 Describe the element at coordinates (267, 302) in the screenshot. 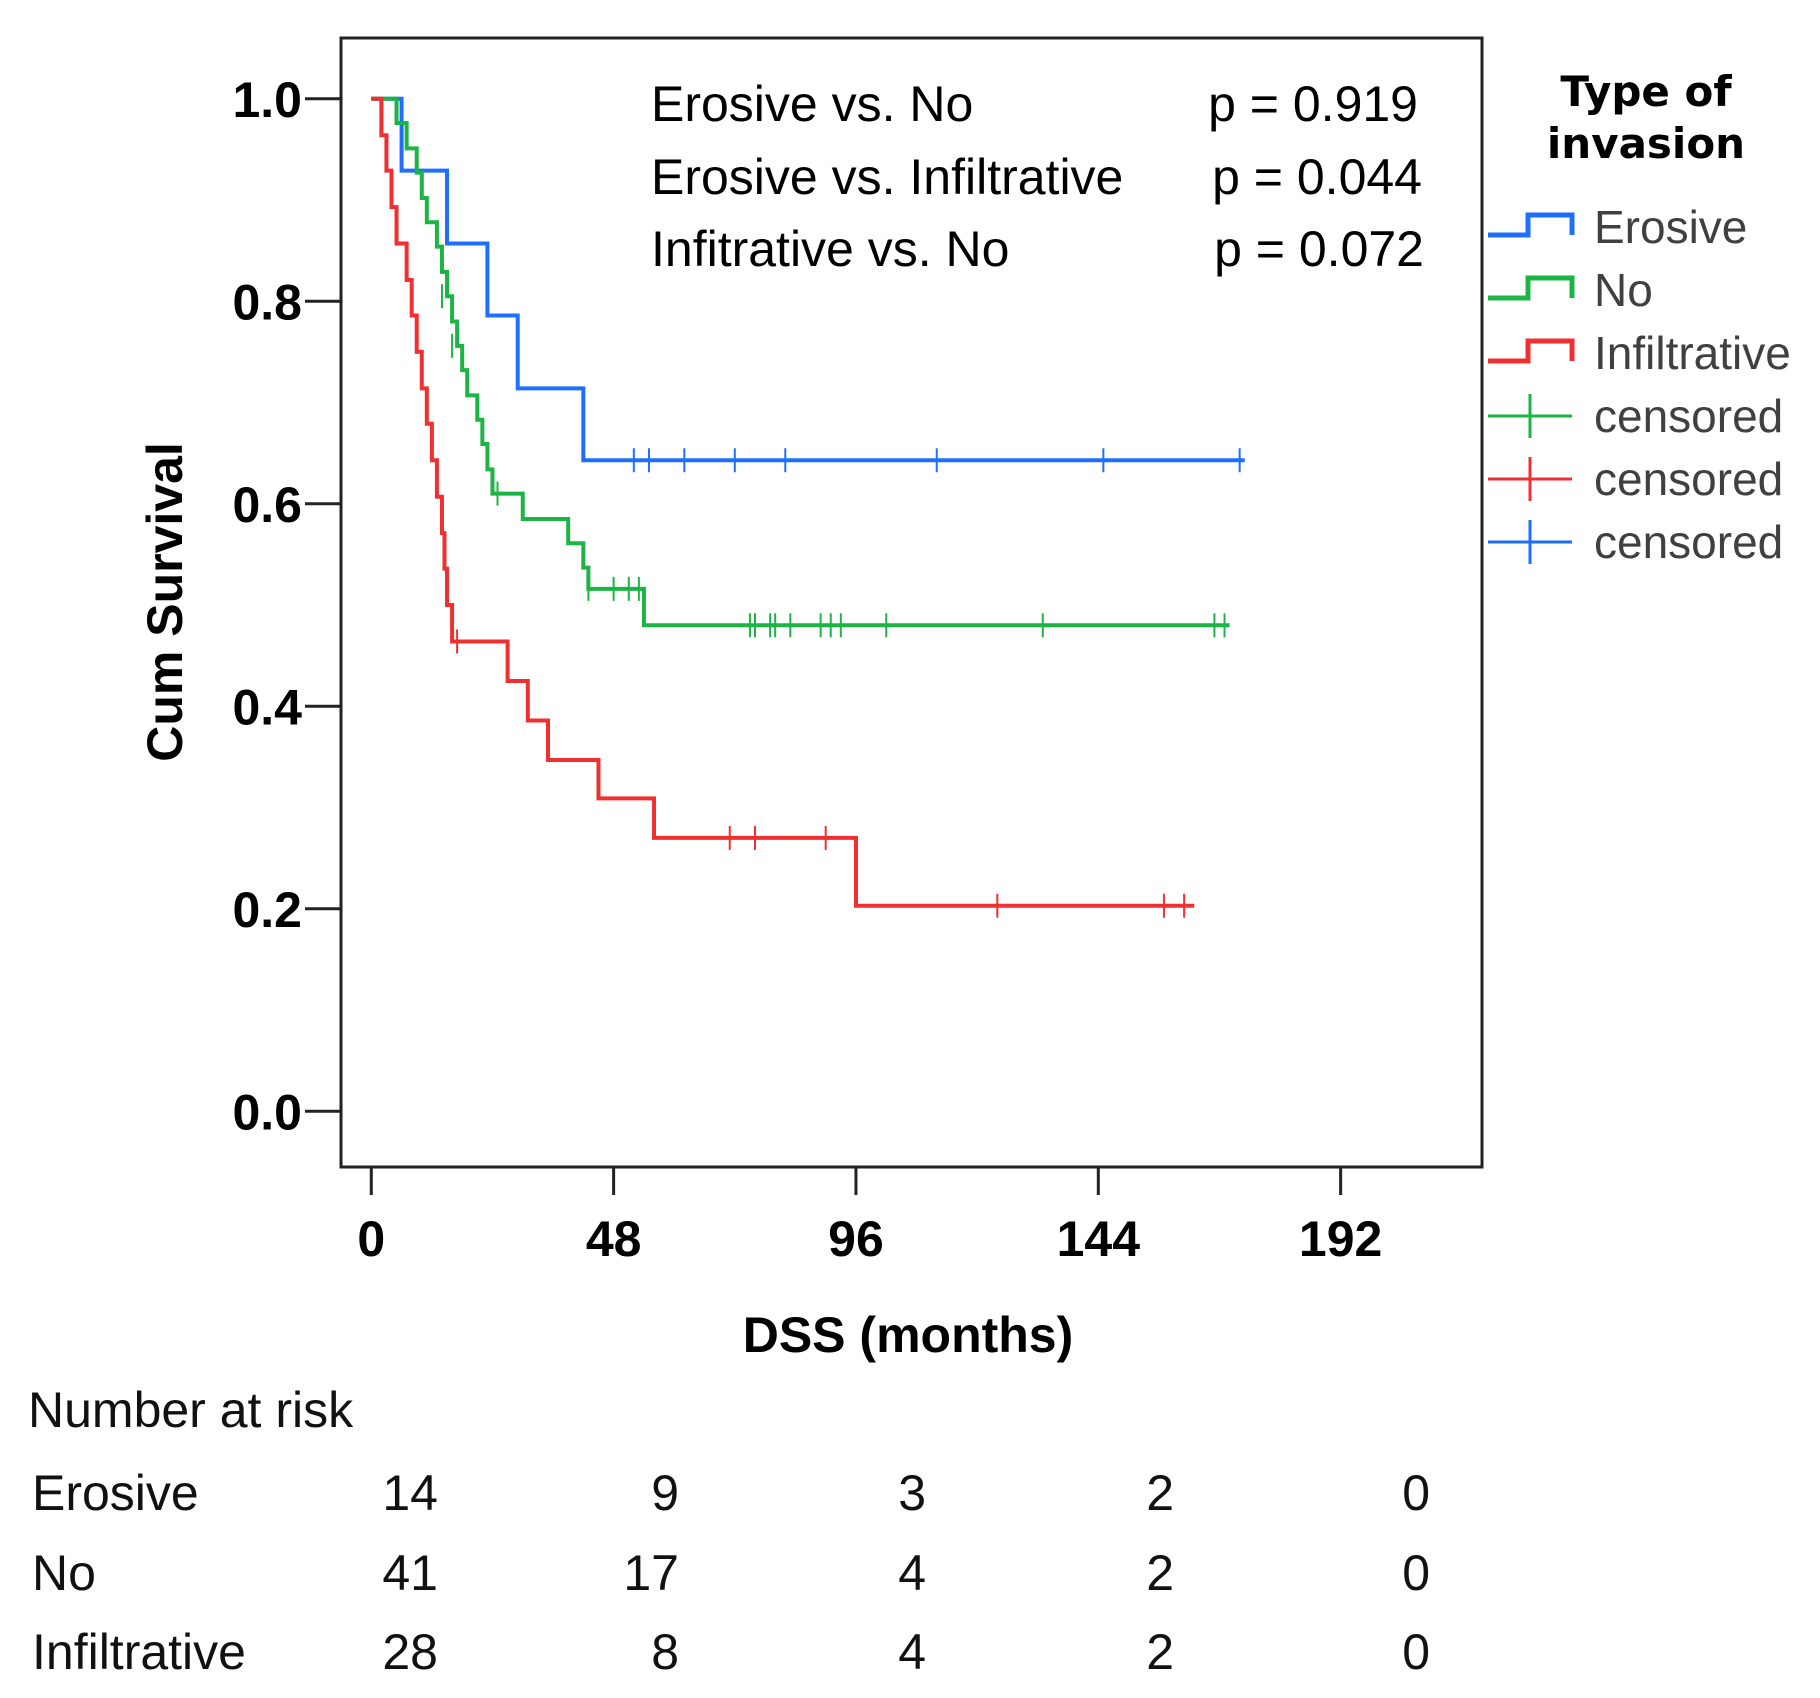

I see `y-tick-label: 0.8` at that location.